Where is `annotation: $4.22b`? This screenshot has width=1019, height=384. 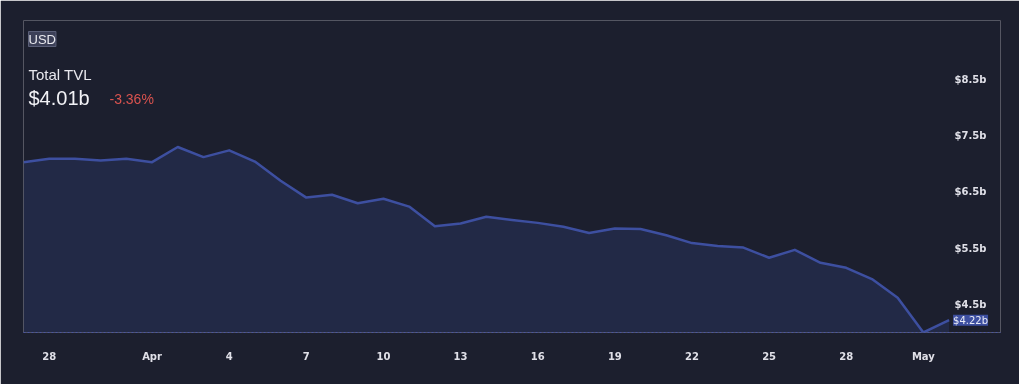 annotation: $4.22b is located at coordinates (971, 320).